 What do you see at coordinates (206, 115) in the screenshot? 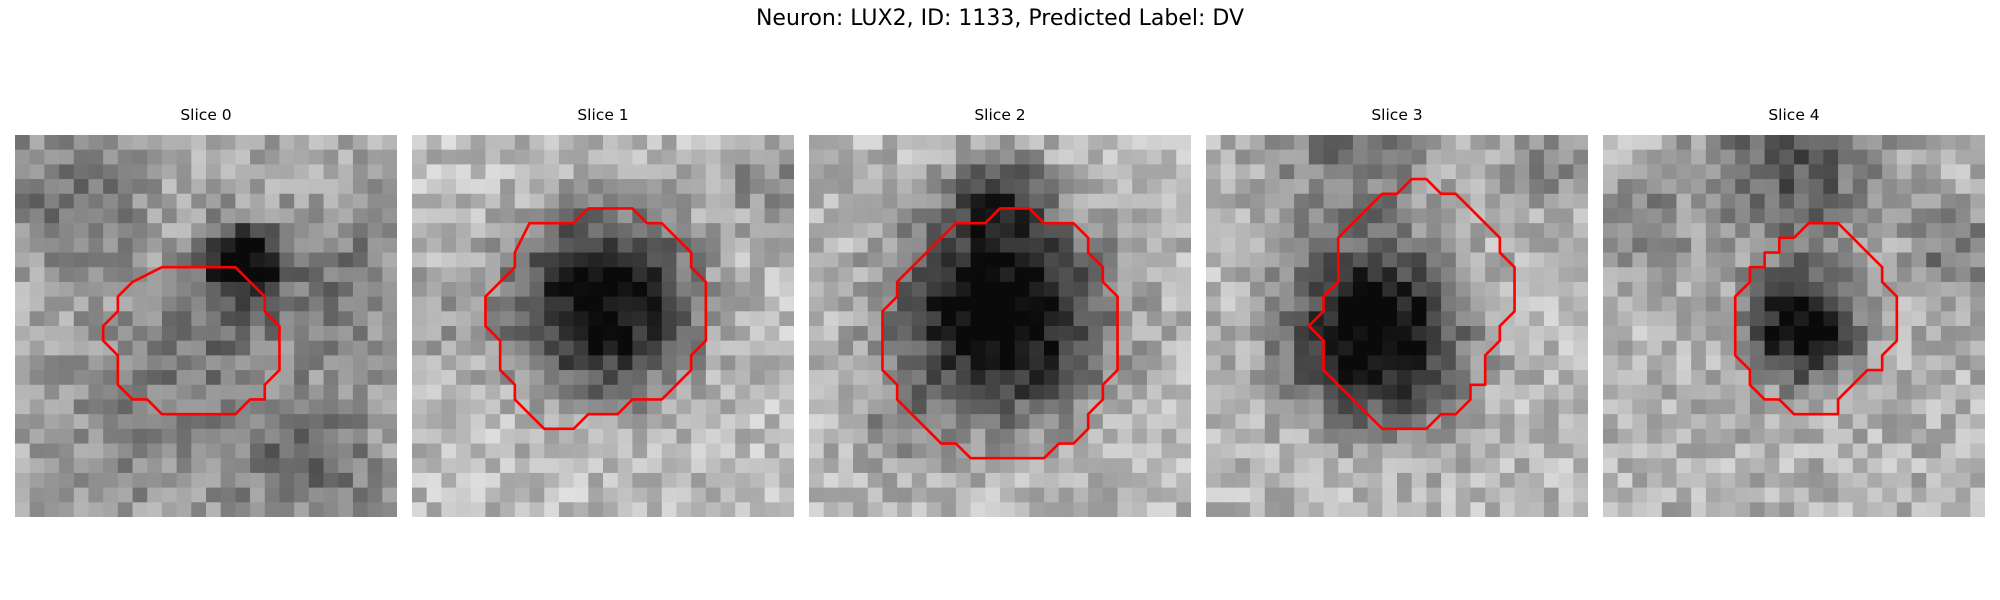
I see `slice-title: Slice 0` at bounding box center [206, 115].